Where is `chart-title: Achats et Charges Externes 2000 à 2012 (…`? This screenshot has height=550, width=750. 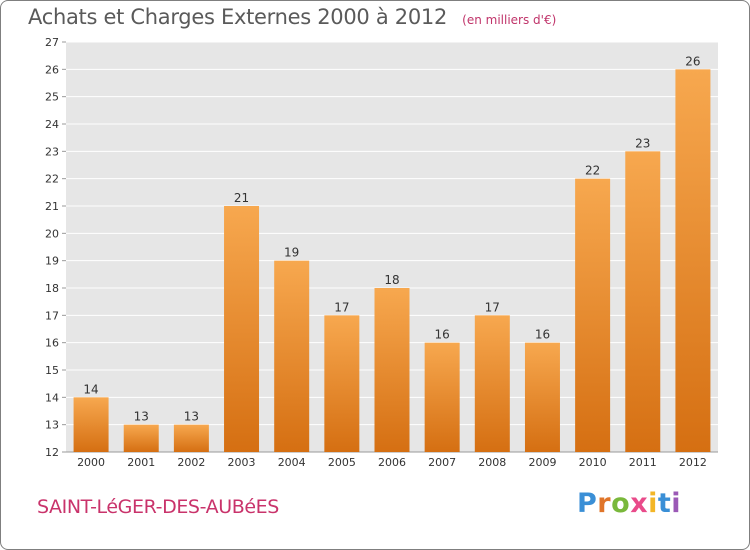 chart-title: Achats et Charges Externes 2000 à 2012 (… is located at coordinates (292, 17).